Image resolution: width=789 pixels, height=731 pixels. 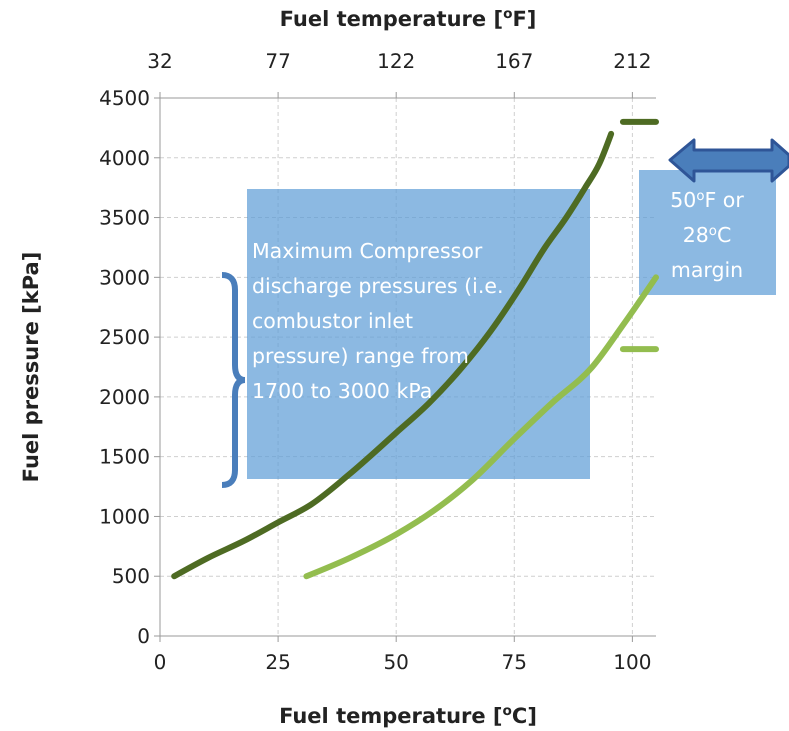 What do you see at coordinates (632, 662) in the screenshot?
I see `x-tick-label: 100` at bounding box center [632, 662].